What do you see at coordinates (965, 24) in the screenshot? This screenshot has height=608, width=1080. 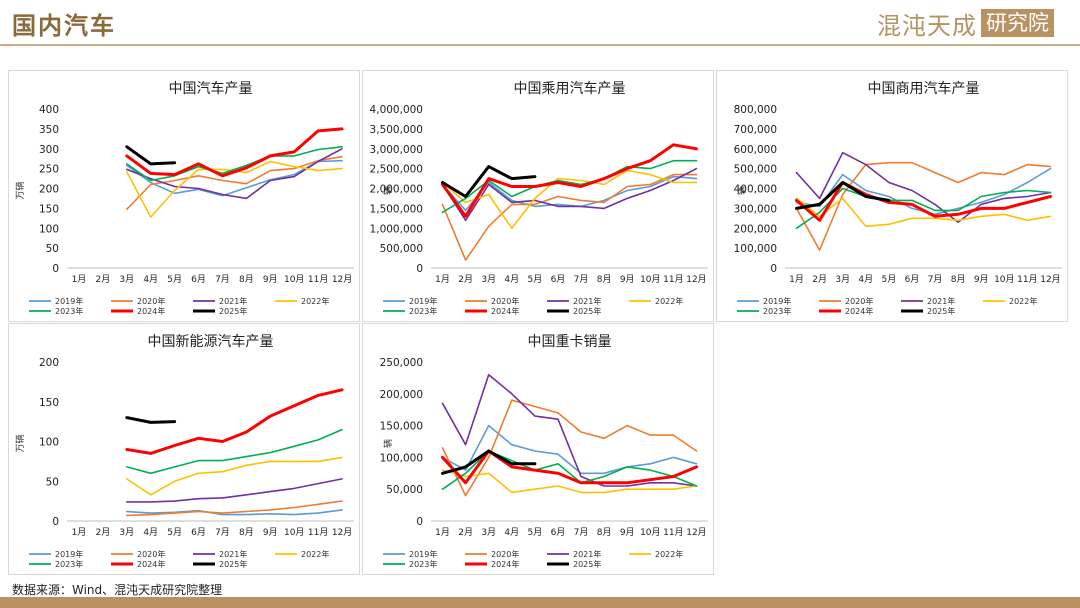 I see `brand-logo: 混沌天成 研究院` at bounding box center [965, 24].